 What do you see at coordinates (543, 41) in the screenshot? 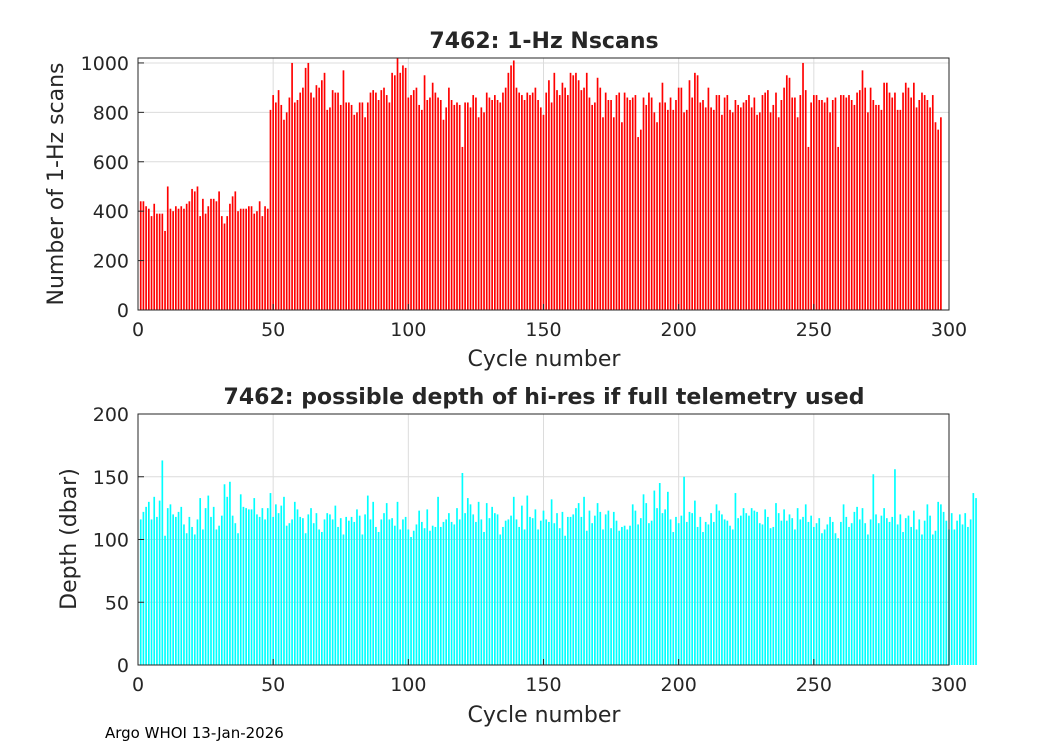
I see `chart-title: 7462: 1-Hz Nscans` at bounding box center [543, 41].